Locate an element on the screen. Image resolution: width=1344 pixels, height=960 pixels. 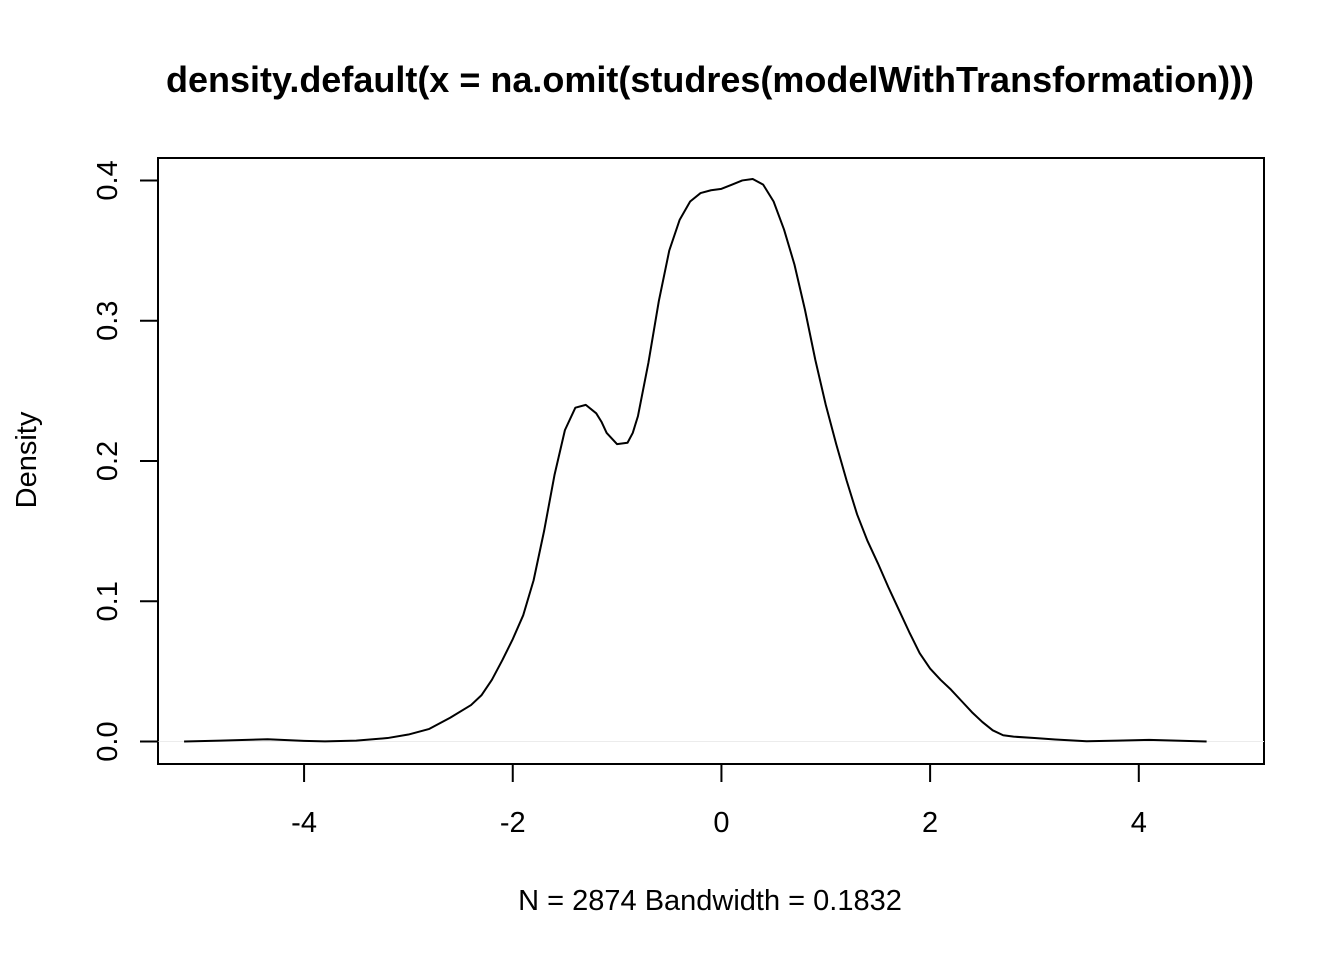
x-tick-label: 0 is located at coordinates (721, 823).